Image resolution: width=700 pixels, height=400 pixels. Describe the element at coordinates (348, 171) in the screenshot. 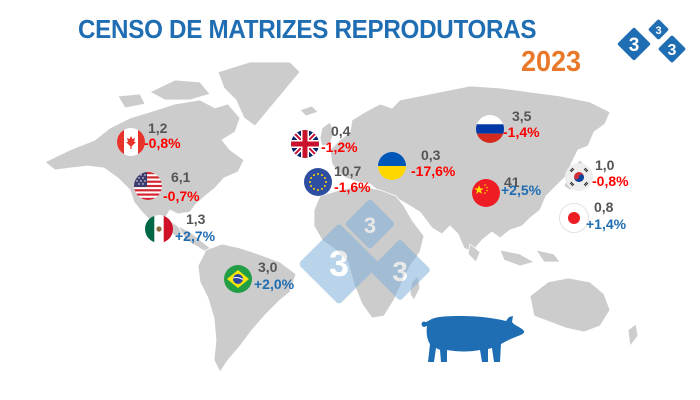

I see `eu-value: 10,7` at that location.